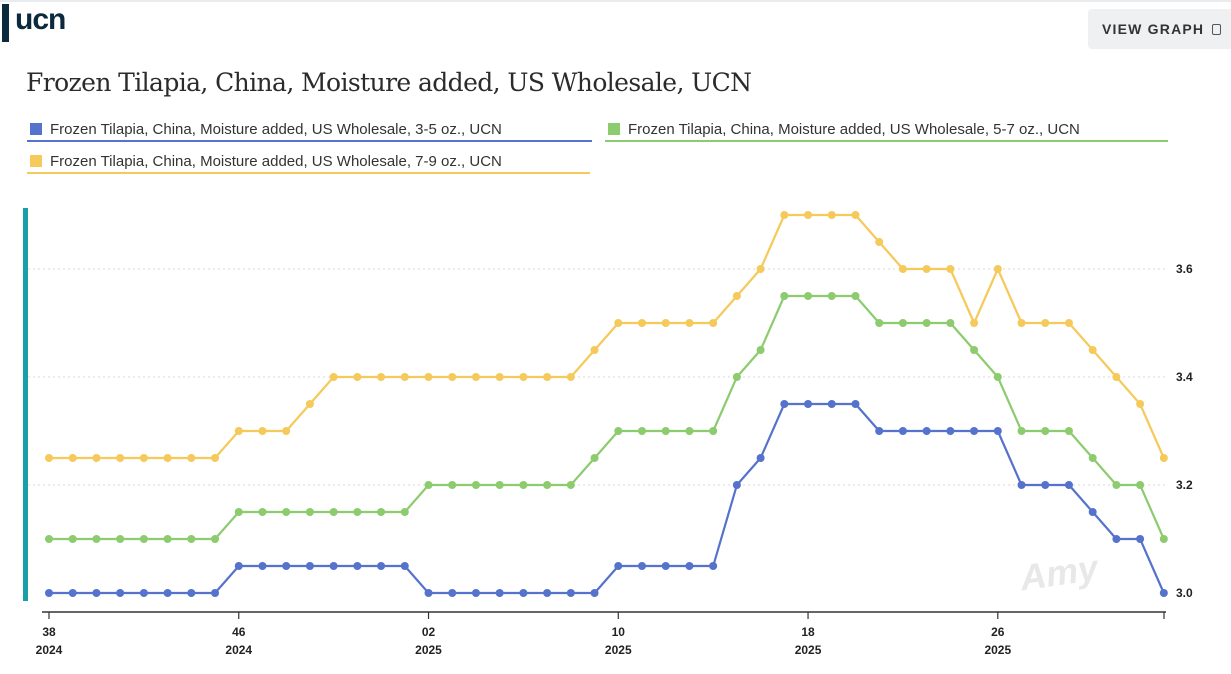 Image resolution: width=1231 pixels, height=674 pixels. What do you see at coordinates (1184, 593) in the screenshot?
I see `y-tick-label: 3.0` at bounding box center [1184, 593].